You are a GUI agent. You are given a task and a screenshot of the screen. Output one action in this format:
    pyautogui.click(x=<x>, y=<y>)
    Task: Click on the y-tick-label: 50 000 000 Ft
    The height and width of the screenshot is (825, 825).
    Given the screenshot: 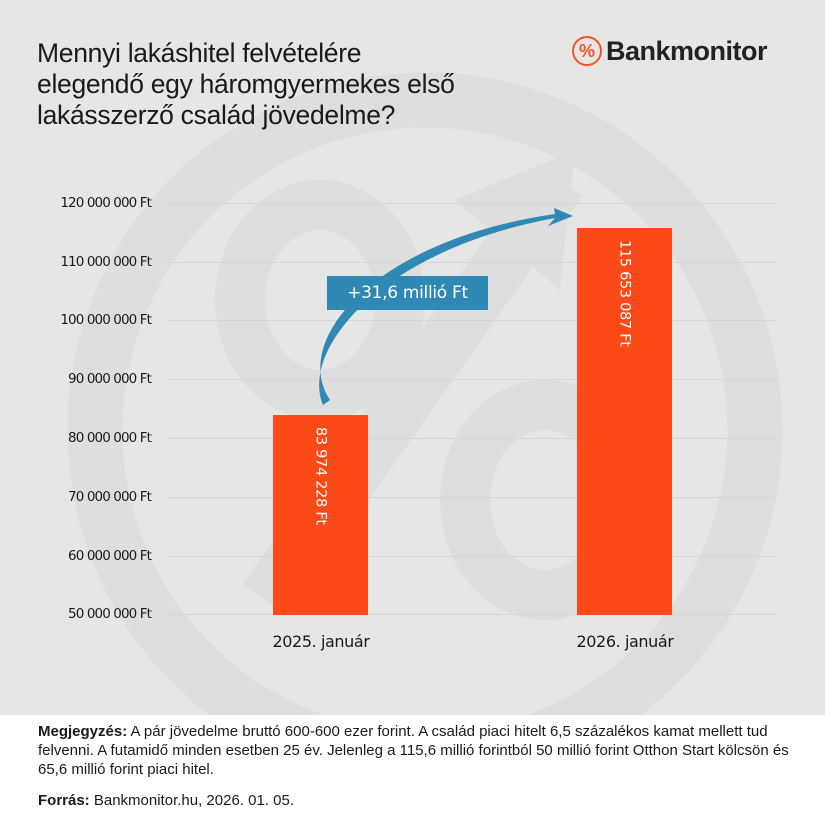 What is the action you would take?
    pyautogui.click(x=110, y=614)
    